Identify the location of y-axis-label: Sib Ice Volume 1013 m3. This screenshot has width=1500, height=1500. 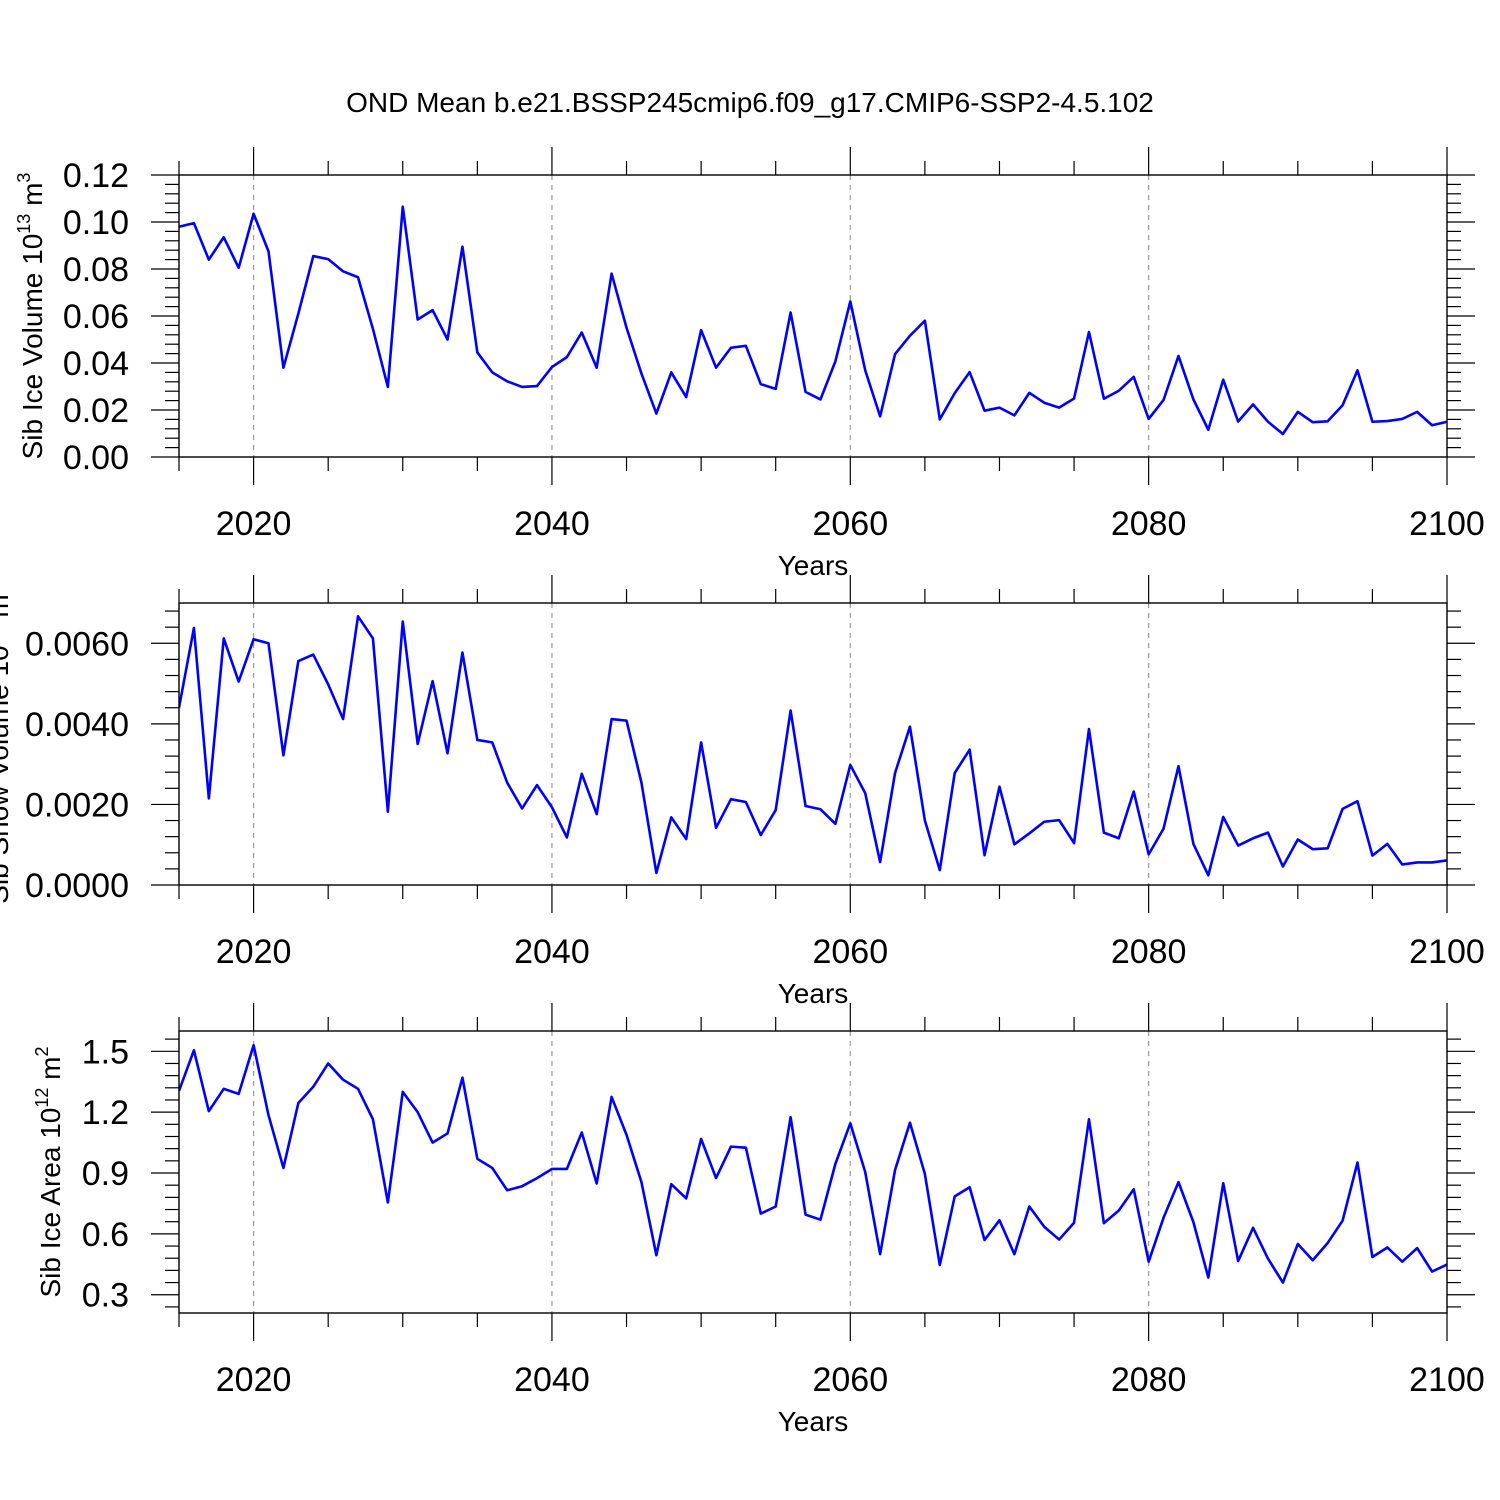
(31, 316).